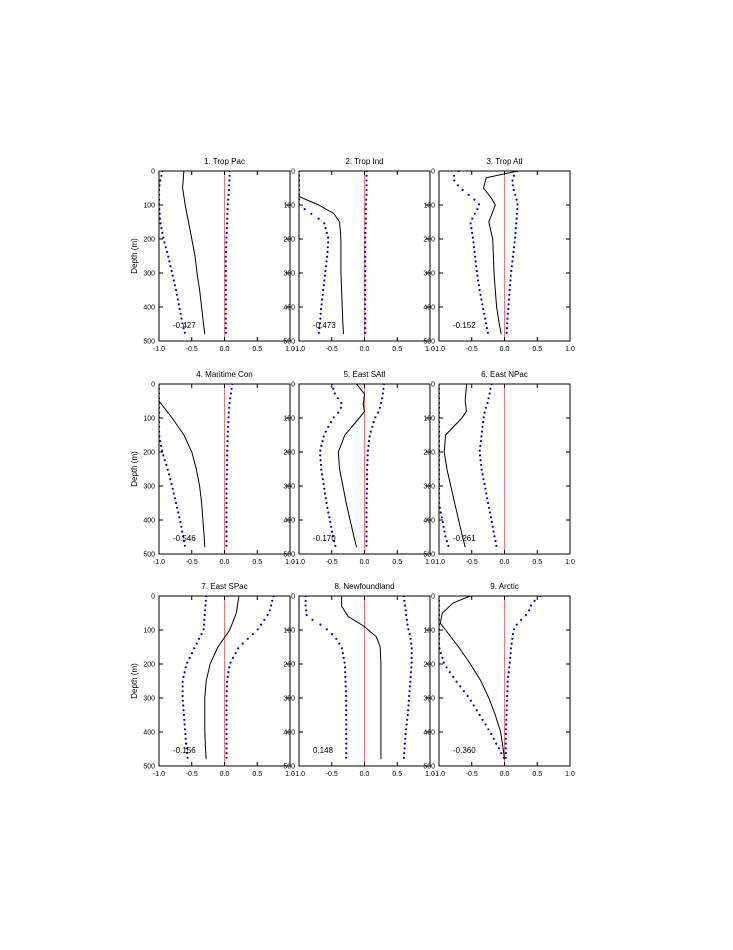 The width and height of the screenshot is (733, 950). Describe the element at coordinates (472, 562) in the screenshot. I see `x-tick-label: -0.5` at that location.